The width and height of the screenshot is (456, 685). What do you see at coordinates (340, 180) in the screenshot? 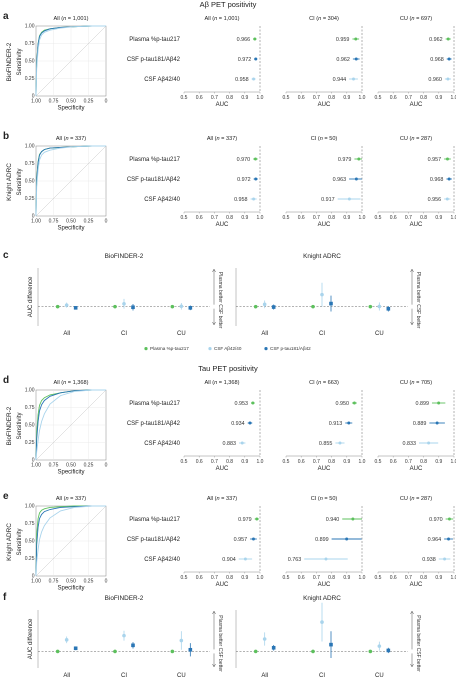
I see `forest-auc-label: 0.963` at bounding box center [340, 180].